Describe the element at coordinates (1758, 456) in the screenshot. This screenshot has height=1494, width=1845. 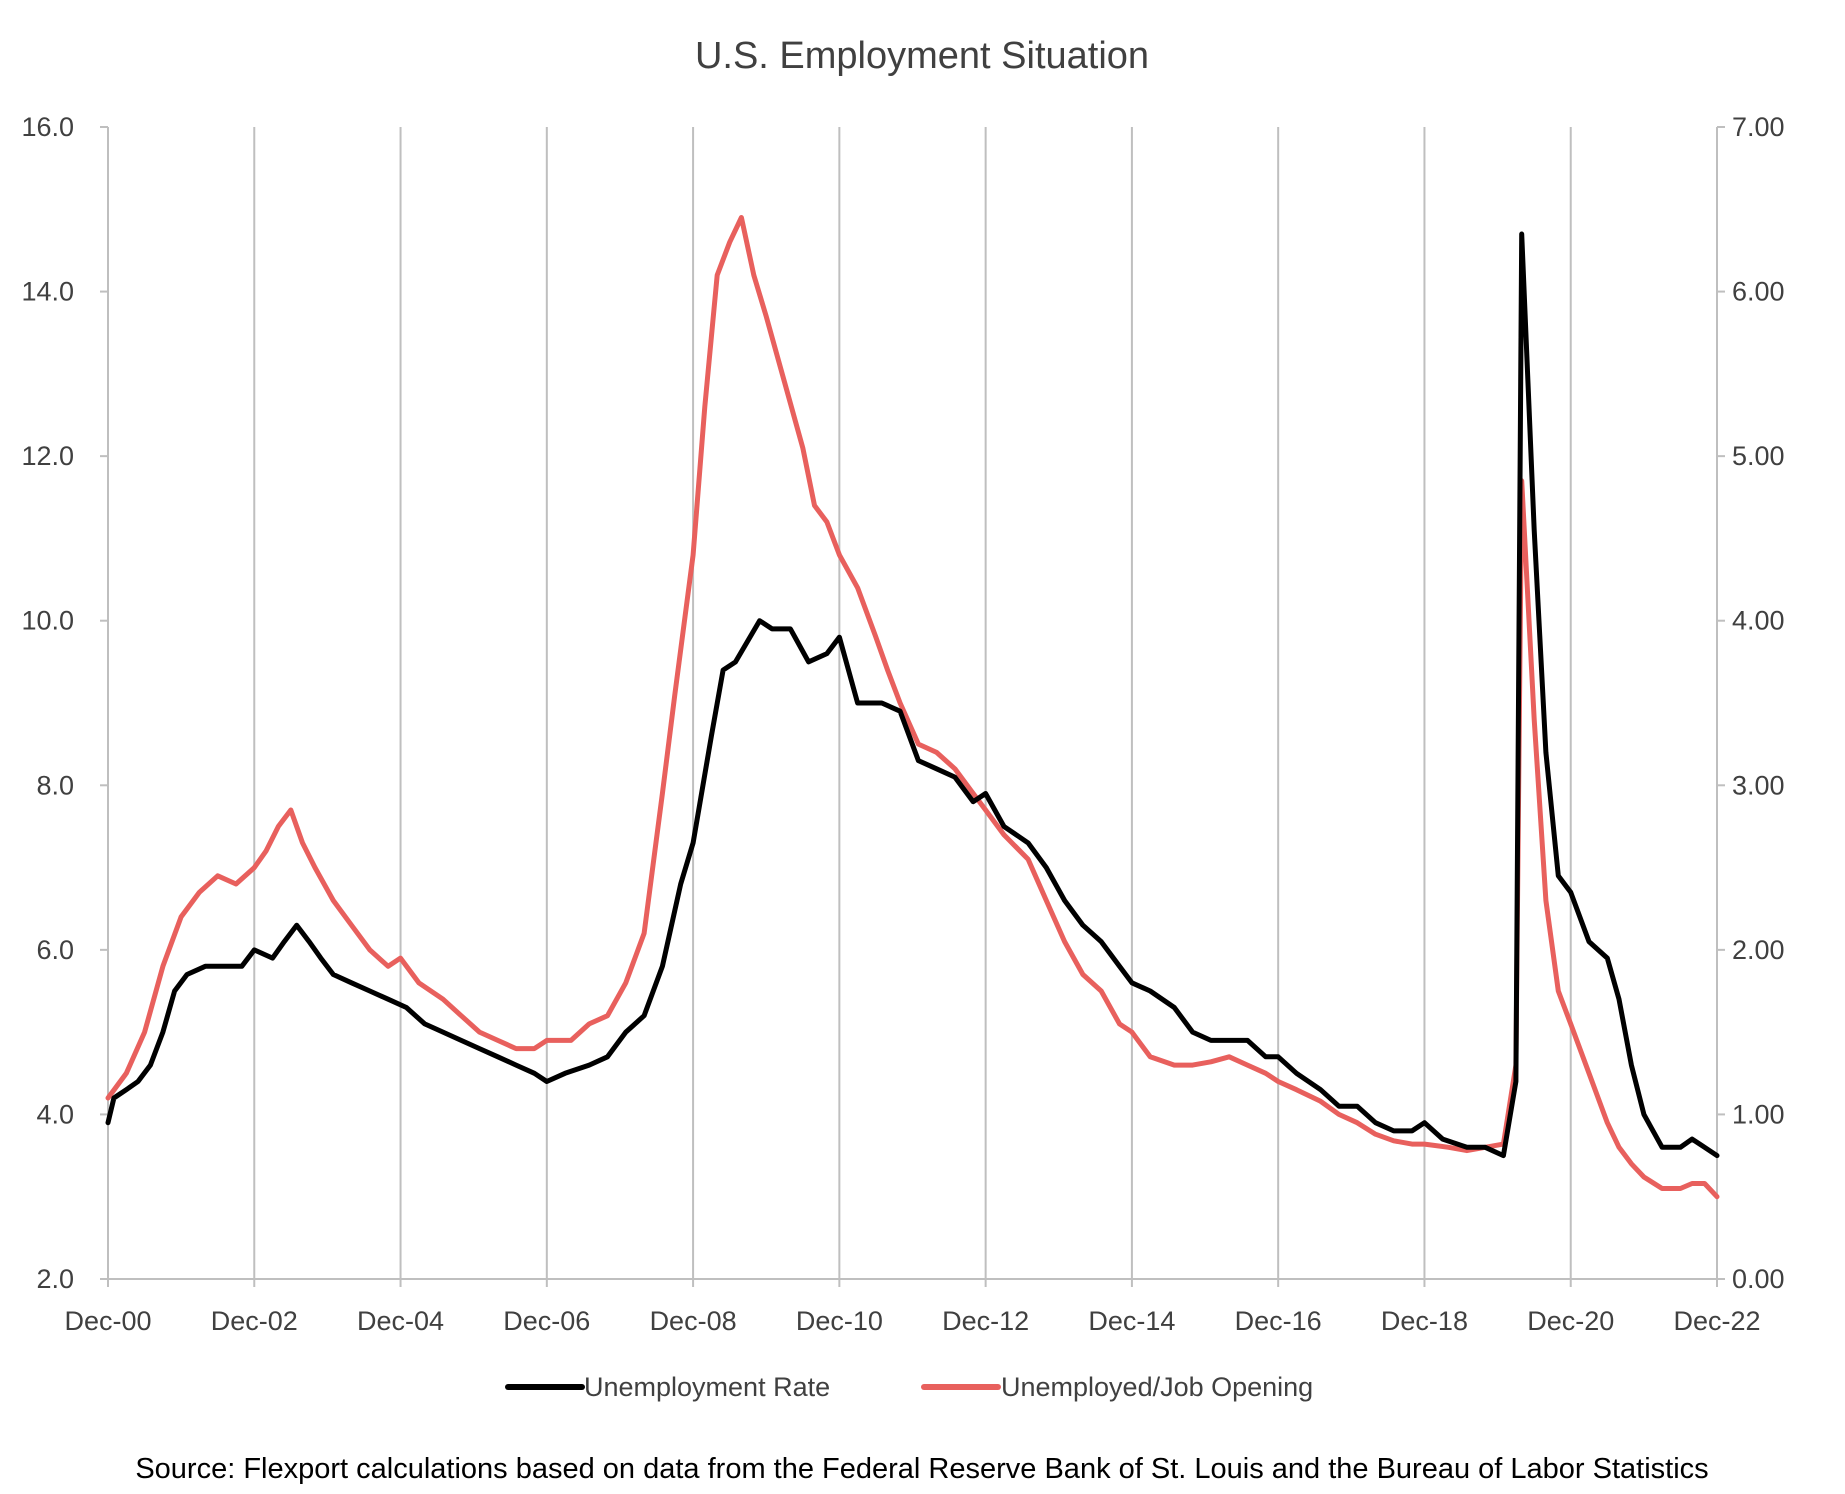
I see `right-tick-label-5: 5.00` at that location.